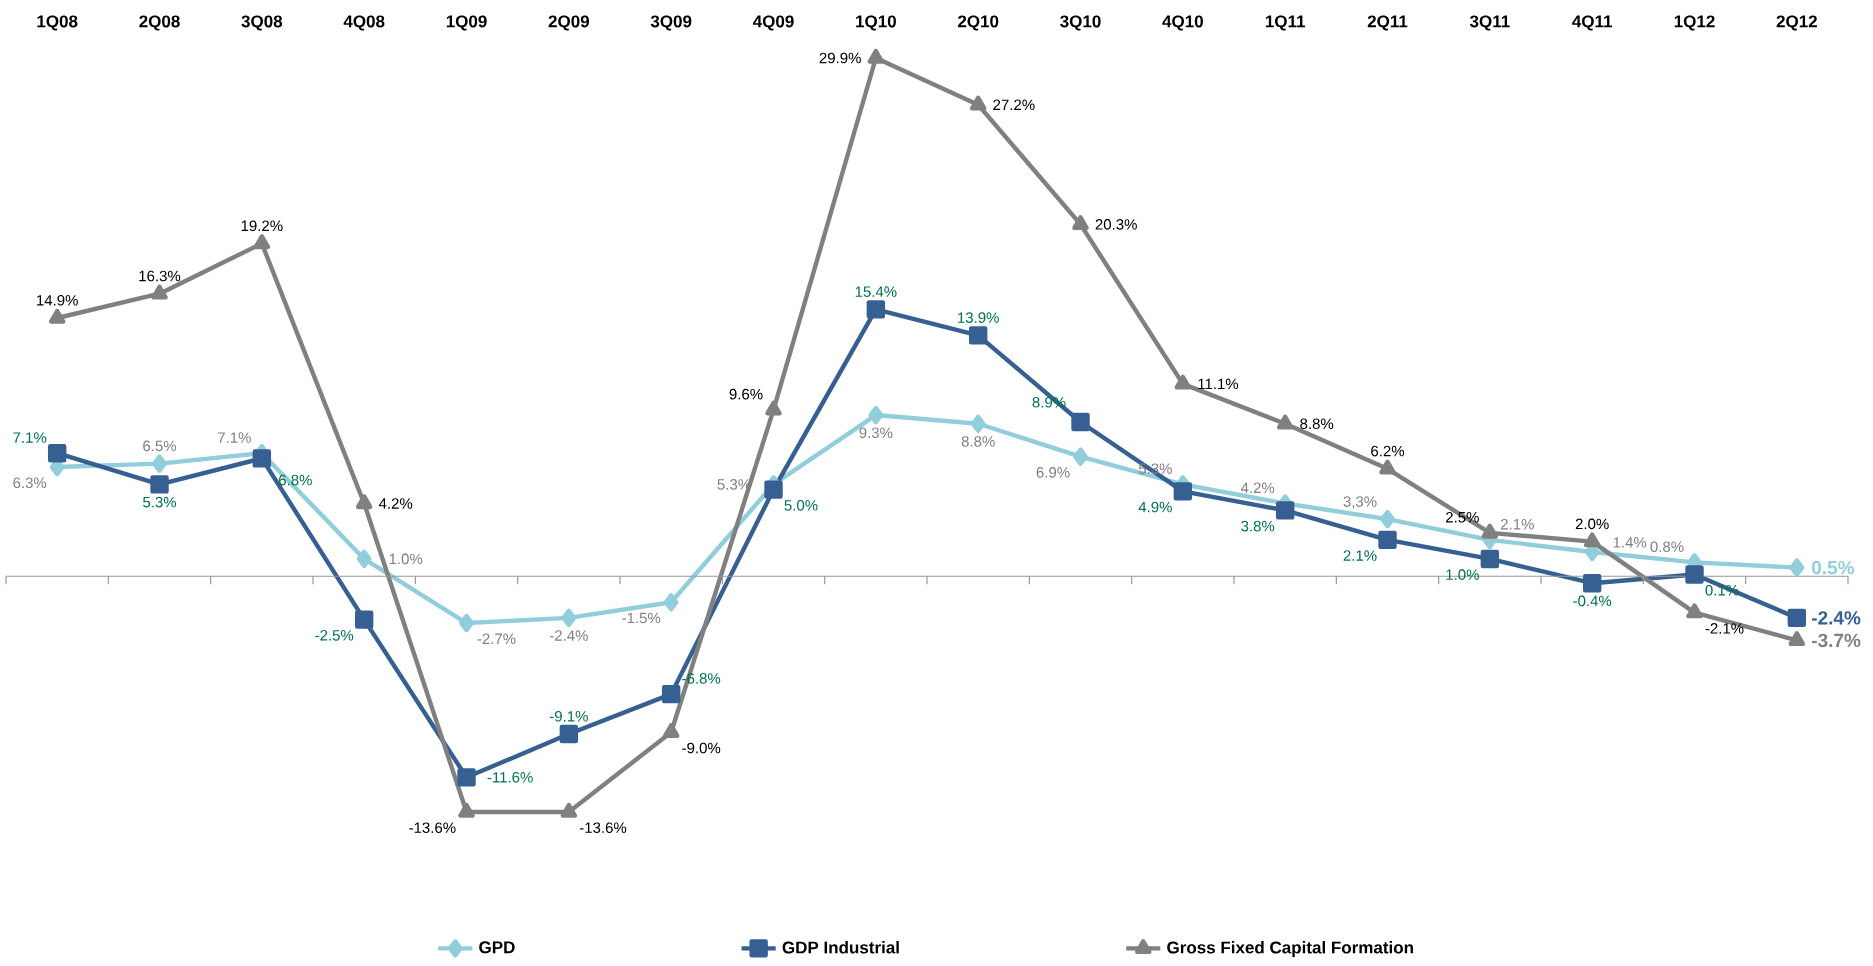 This screenshot has width=1873, height=966. I want to click on data-label: 0.5%, so click(1833, 567).